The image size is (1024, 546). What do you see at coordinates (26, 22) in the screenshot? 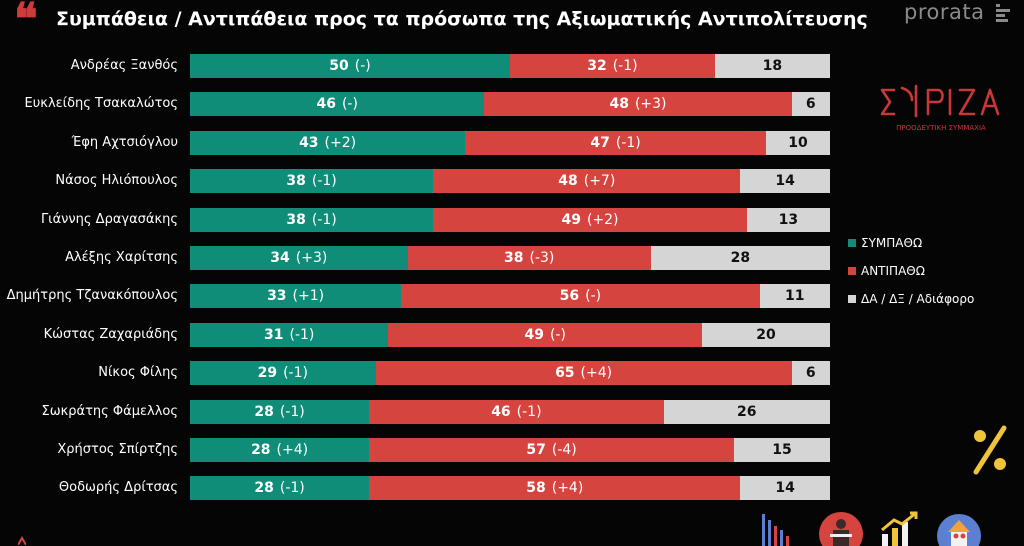
I see `quote-icon: ❝` at bounding box center [26, 22].